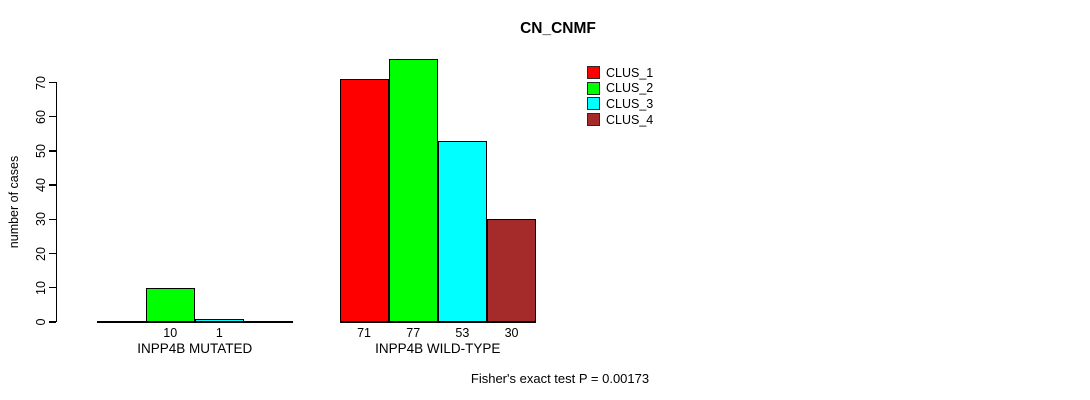 This screenshot has height=400, width=1090. Describe the element at coordinates (41, 116) in the screenshot. I see `y-tick-label: 60` at that location.